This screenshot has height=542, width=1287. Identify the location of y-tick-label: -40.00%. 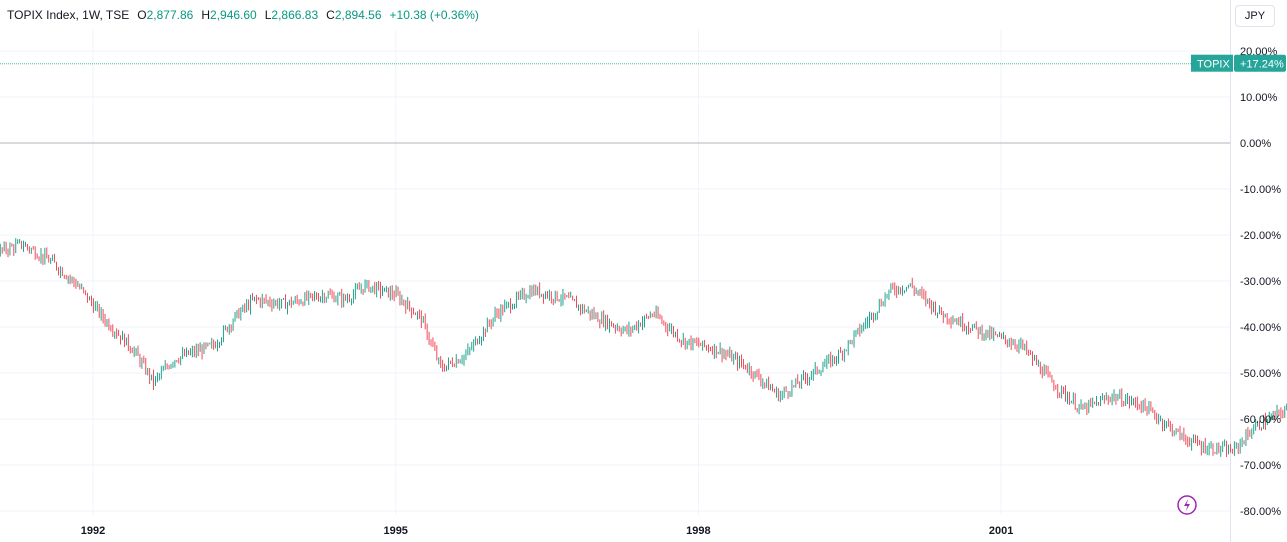
(1260, 328).